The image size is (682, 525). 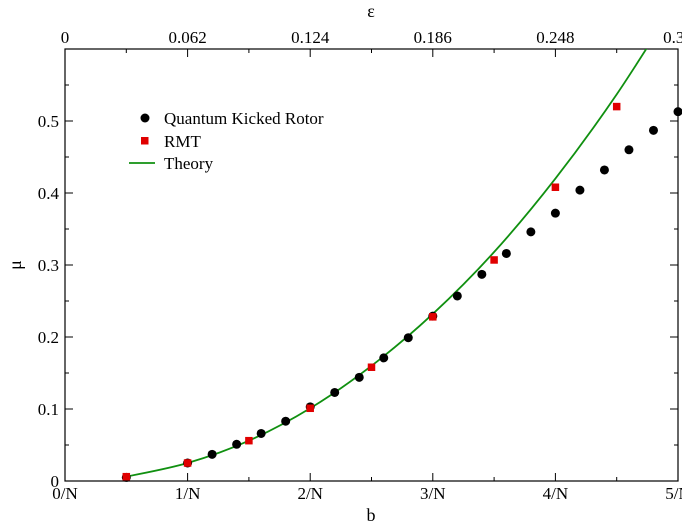 What do you see at coordinates (672, 37) in the screenshot?
I see `top-tick-label: 0.31` at bounding box center [672, 37].